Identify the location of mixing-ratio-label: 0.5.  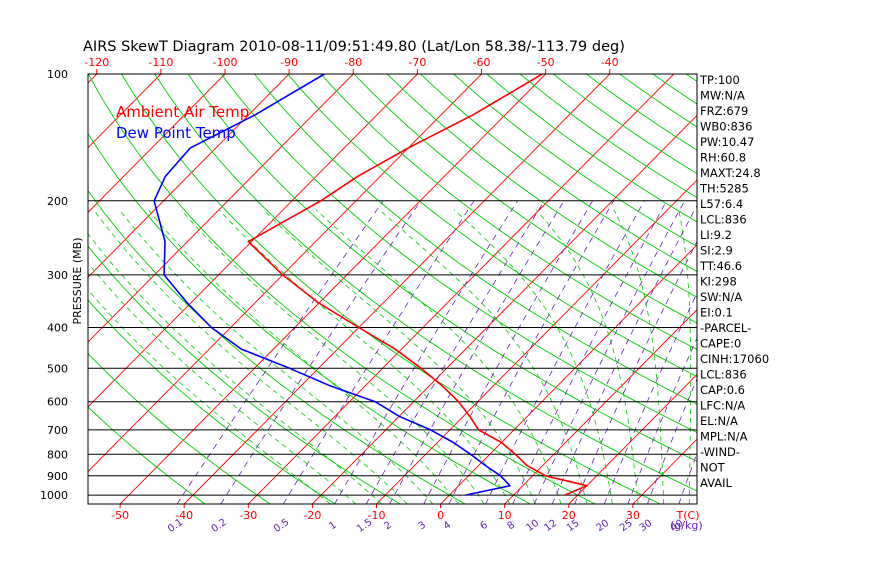
(281, 526).